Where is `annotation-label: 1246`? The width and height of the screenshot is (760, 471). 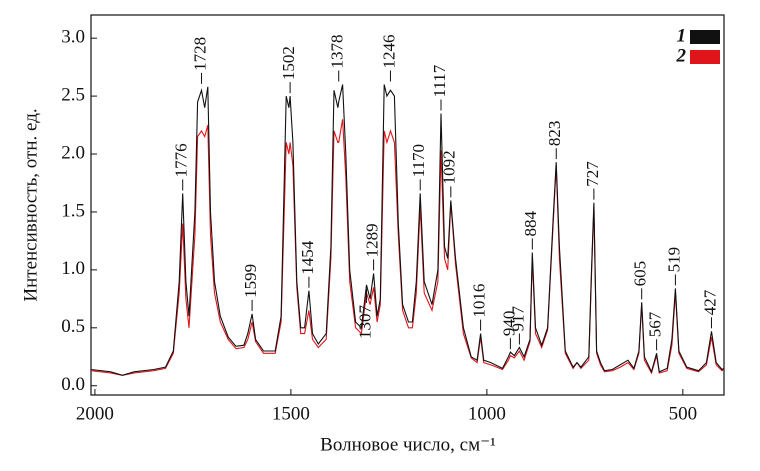 annotation-label: 1246 is located at coordinates (388, 52).